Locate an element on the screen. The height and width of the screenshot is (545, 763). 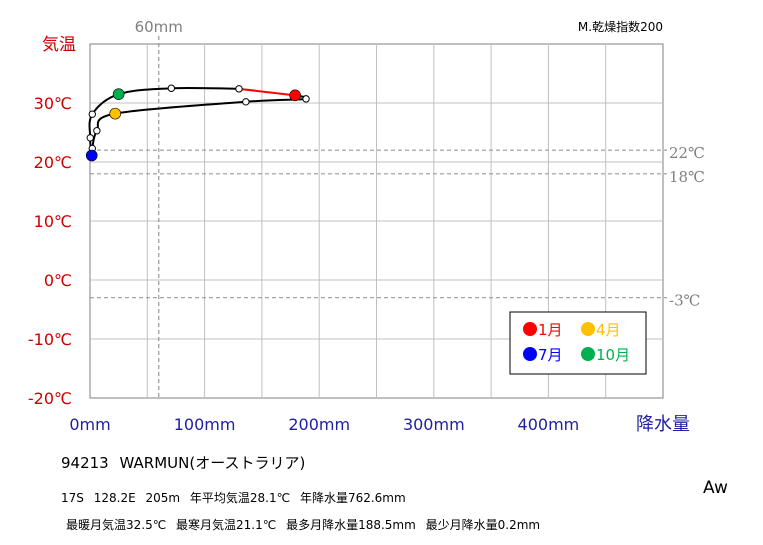
y-tick-label: -10℃ is located at coordinates (50, 339).